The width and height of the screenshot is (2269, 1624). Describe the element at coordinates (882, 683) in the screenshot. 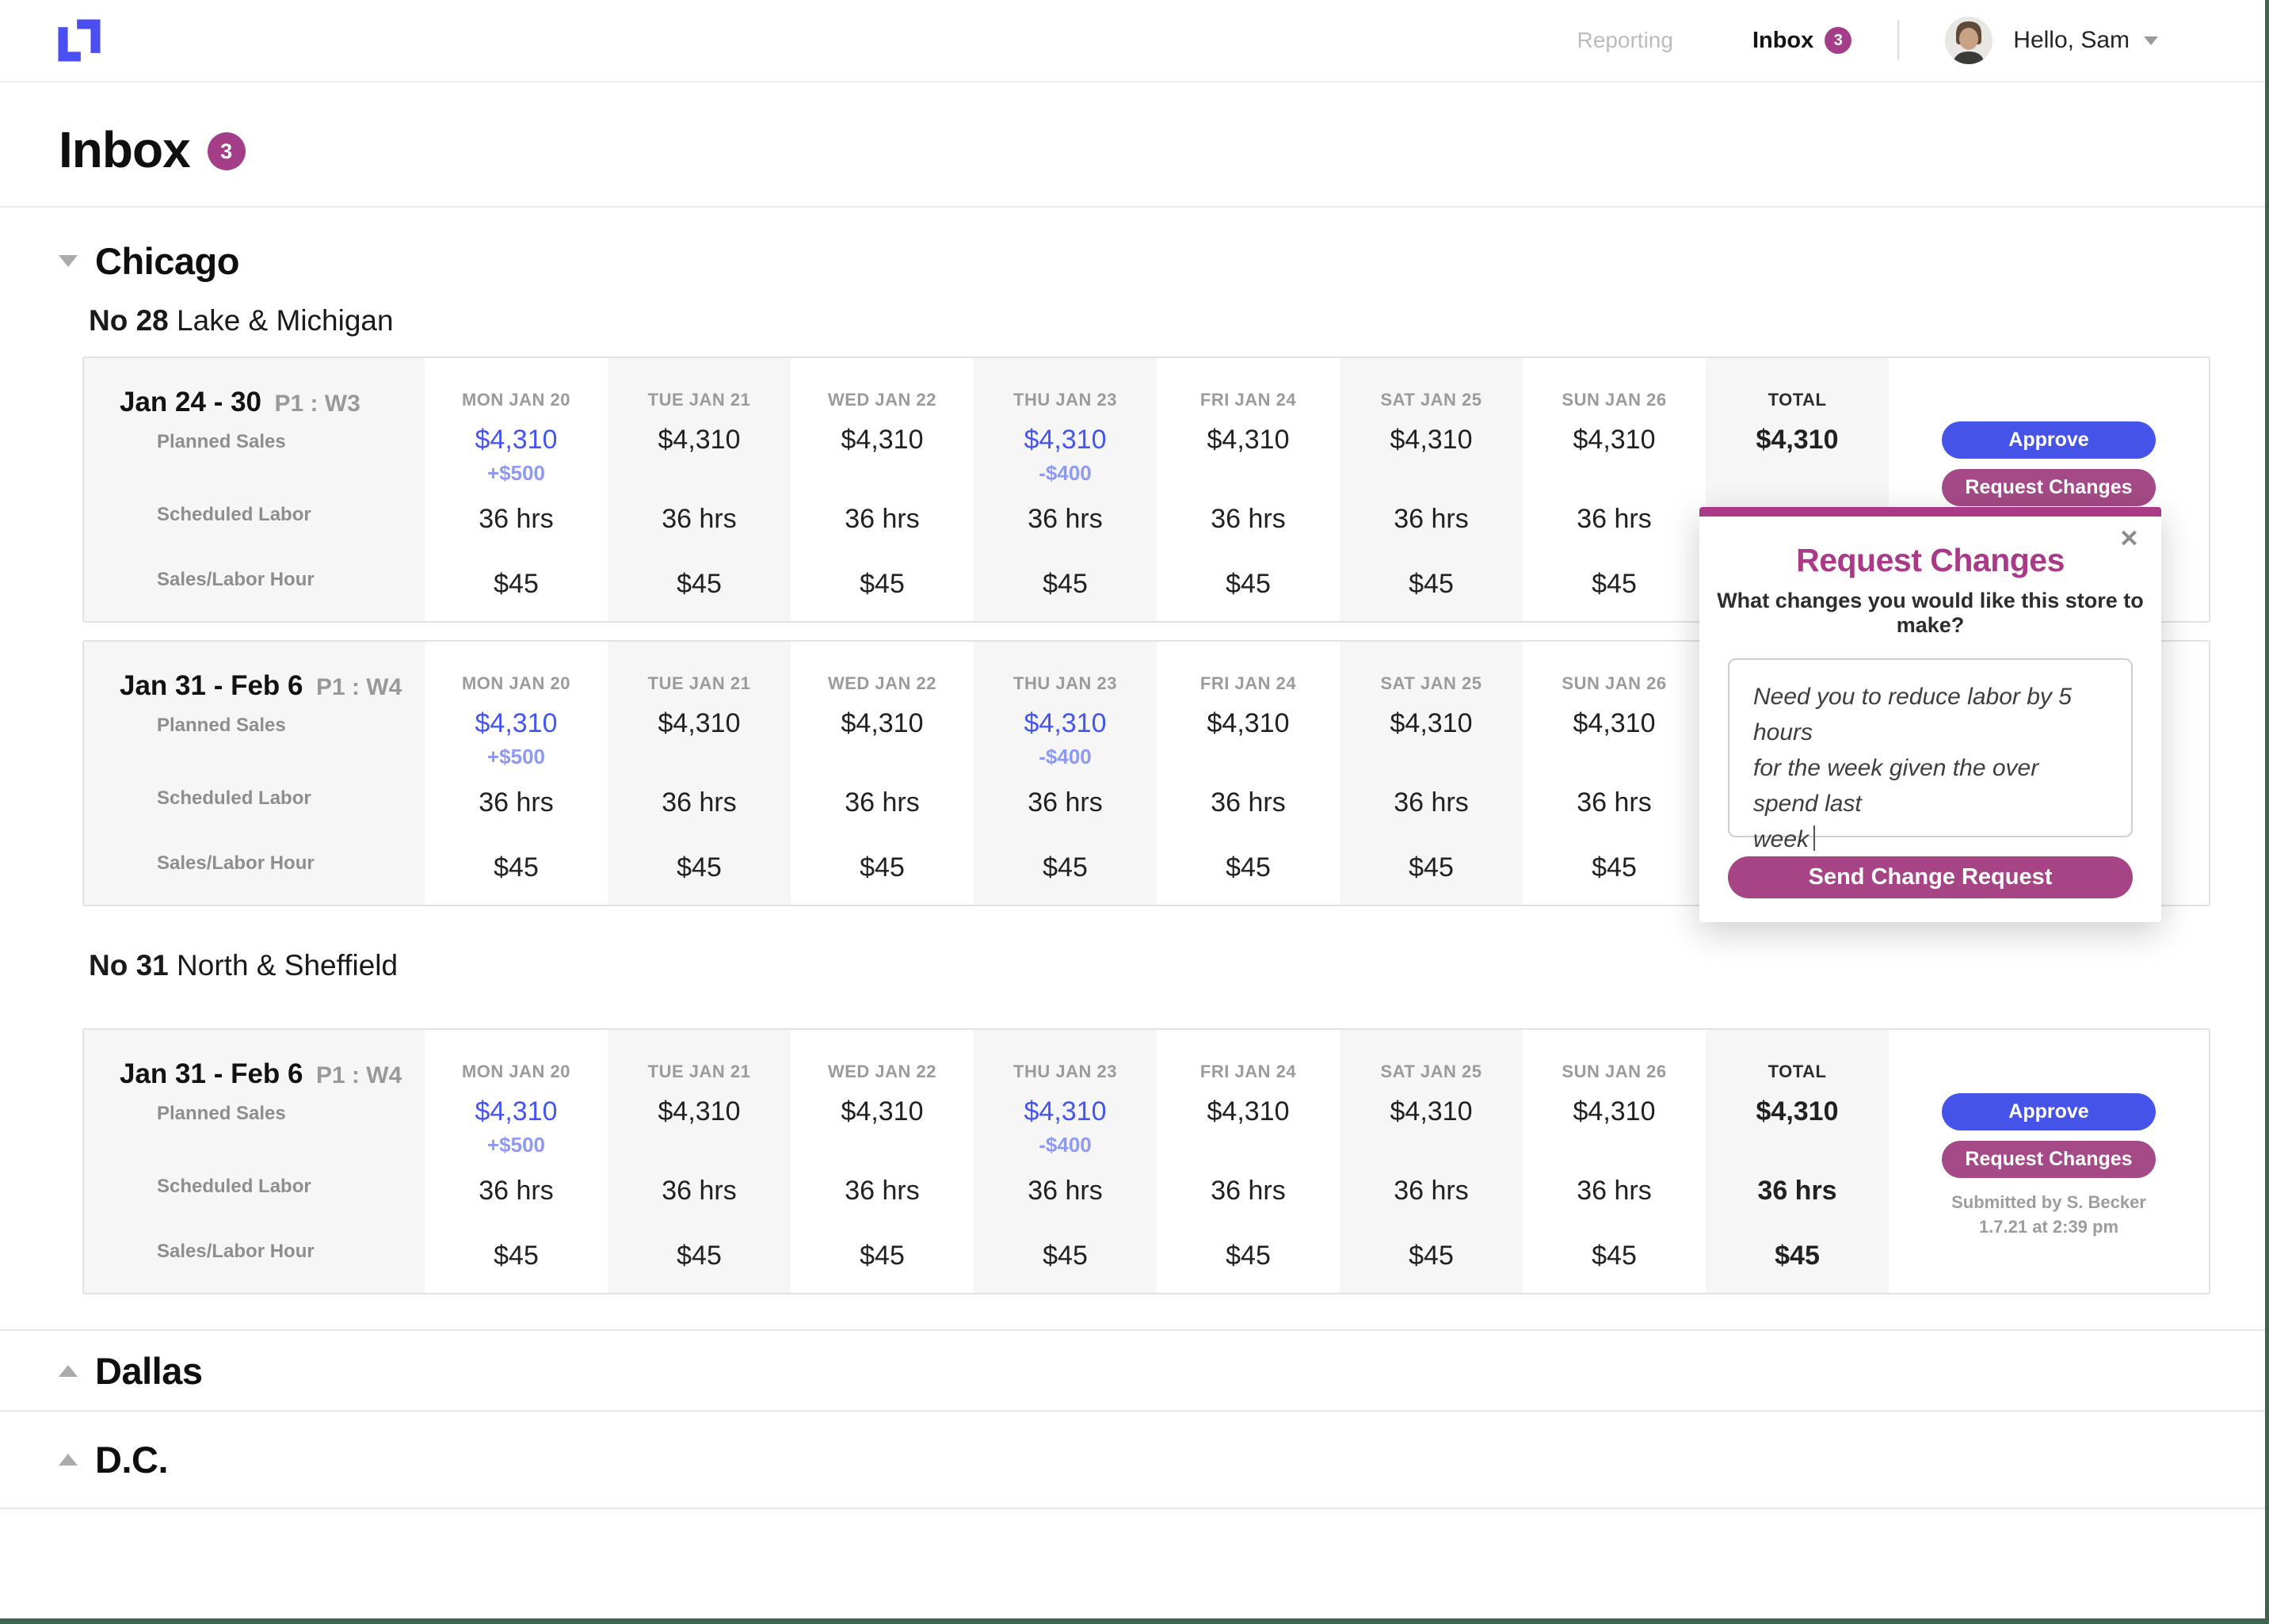

I see `day-header: WED JAN 22` at that location.